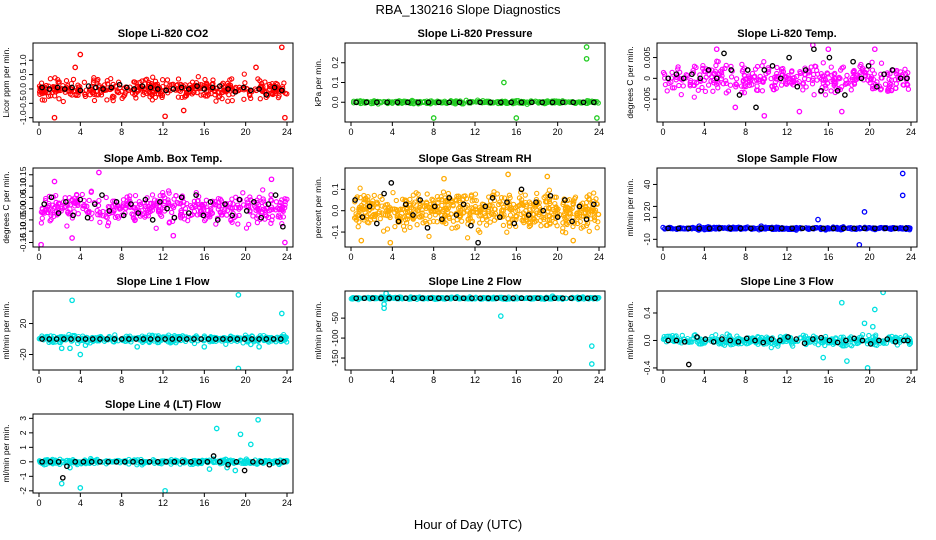 The width and height of the screenshot is (936, 540). What do you see at coordinates (475, 282) in the screenshot?
I see `chart-title: Slope Line 2 Flow` at bounding box center [475, 282].